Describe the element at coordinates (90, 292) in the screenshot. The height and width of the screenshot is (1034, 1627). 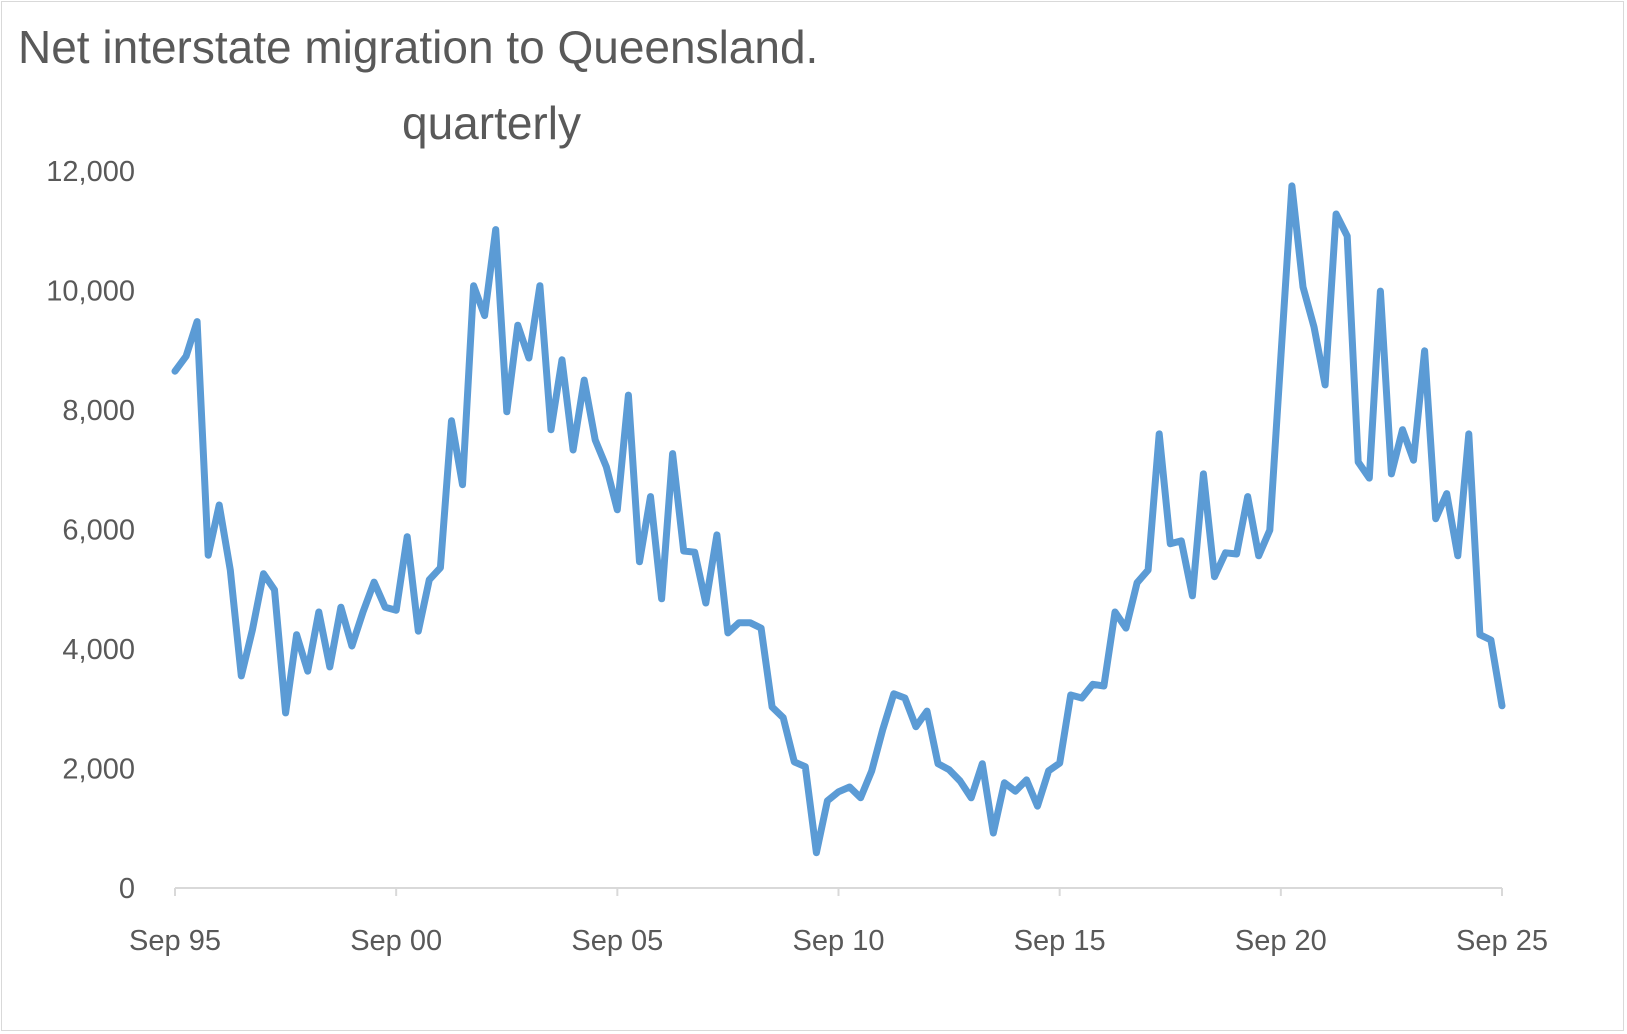
I see `y-tick-label: 10,000` at that location.